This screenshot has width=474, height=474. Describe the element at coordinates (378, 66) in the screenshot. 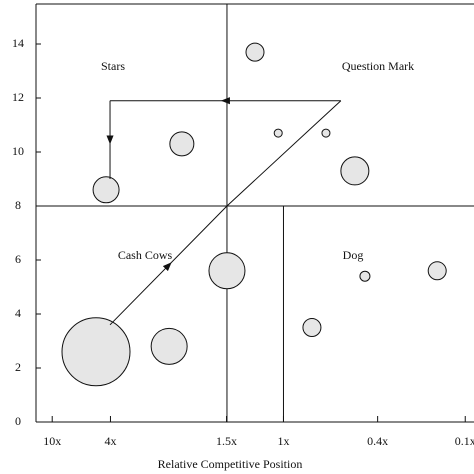

I see `quadrant-label: Question Mark` at that location.